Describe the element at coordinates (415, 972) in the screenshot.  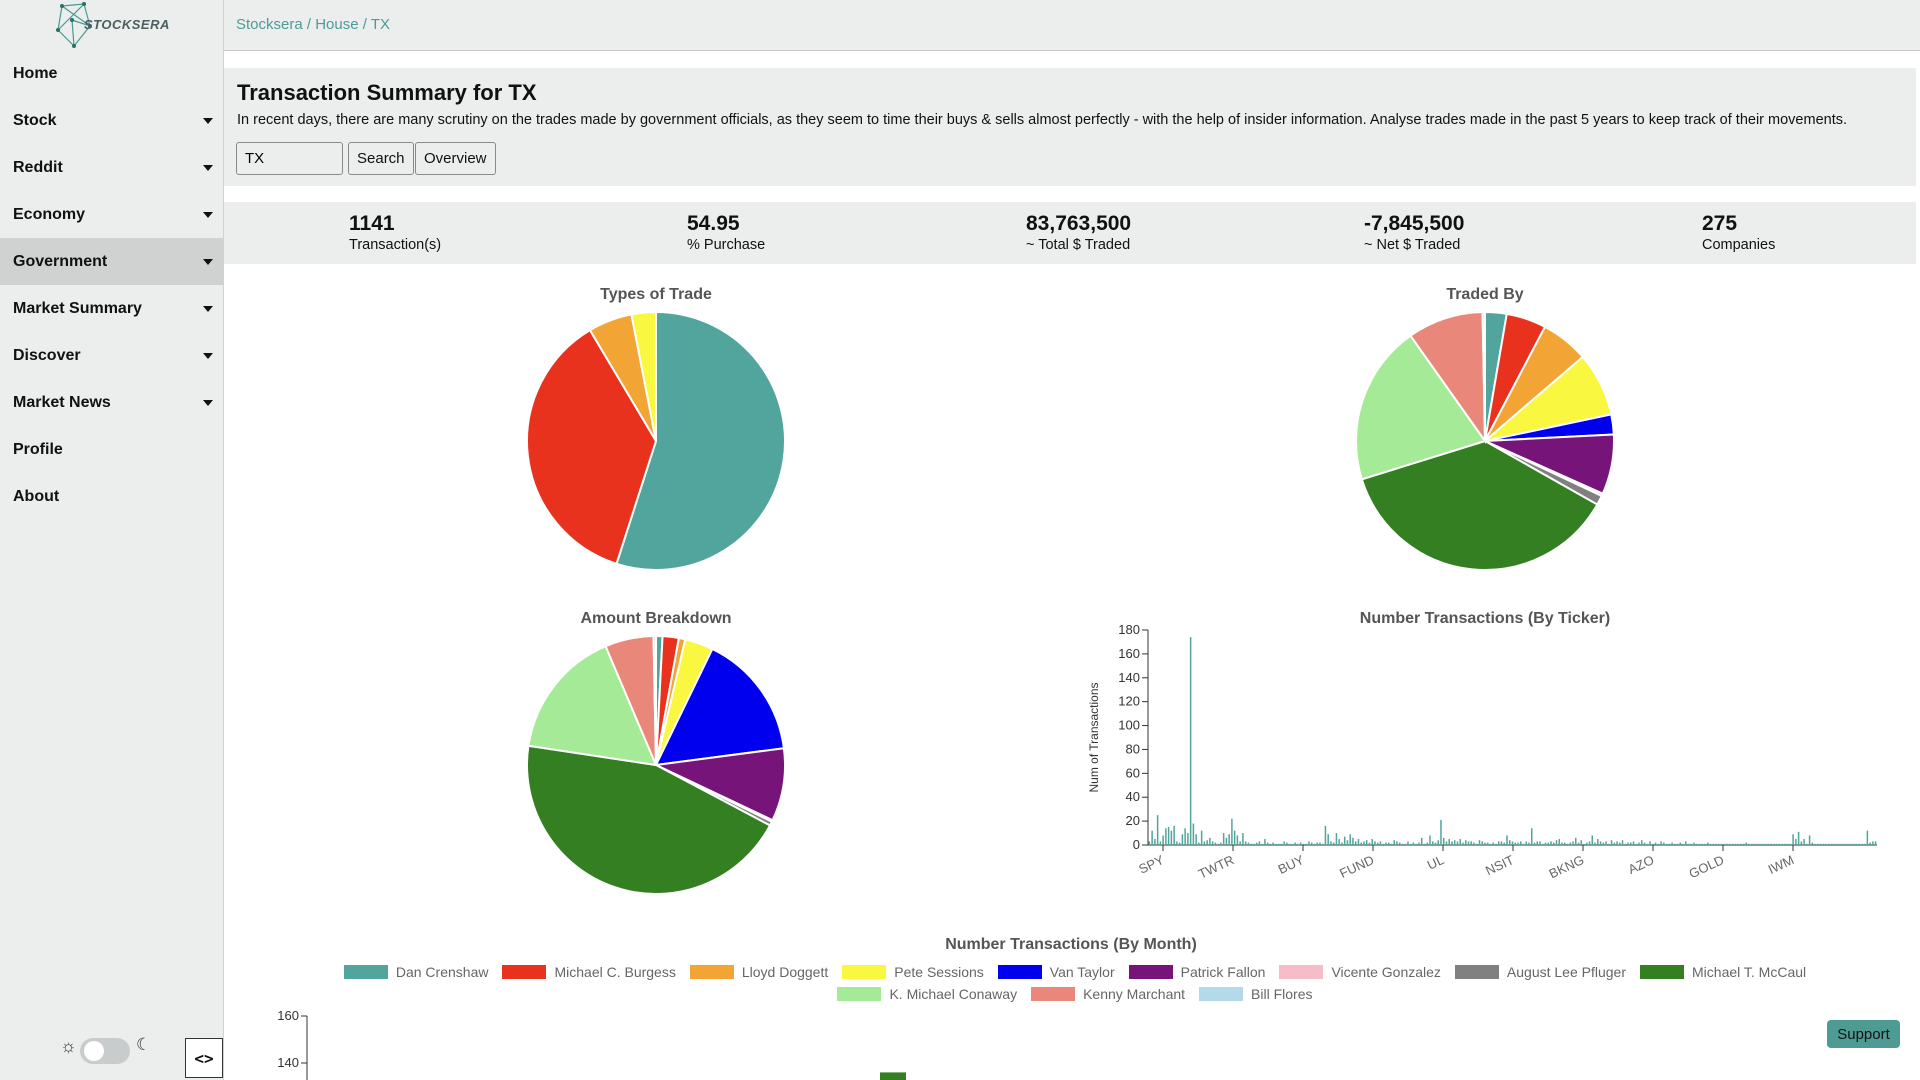
I see `legend-item: Dan Crenshaw` at that location.